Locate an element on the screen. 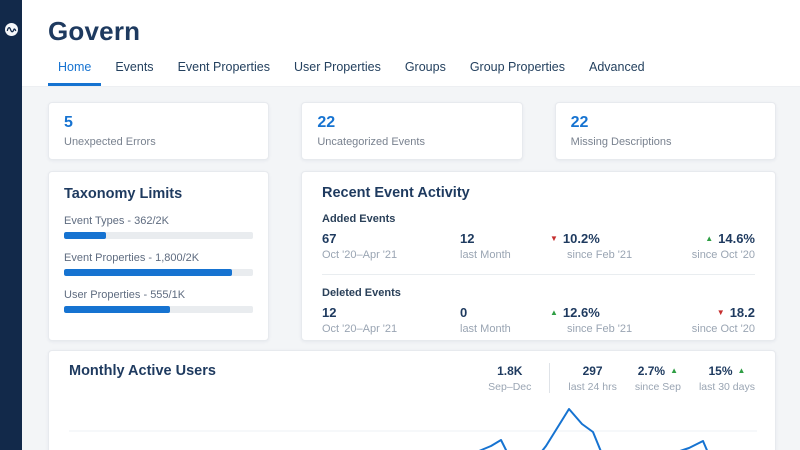 This screenshot has height=450, width=800. vertical-divider is located at coordinates (550, 378).